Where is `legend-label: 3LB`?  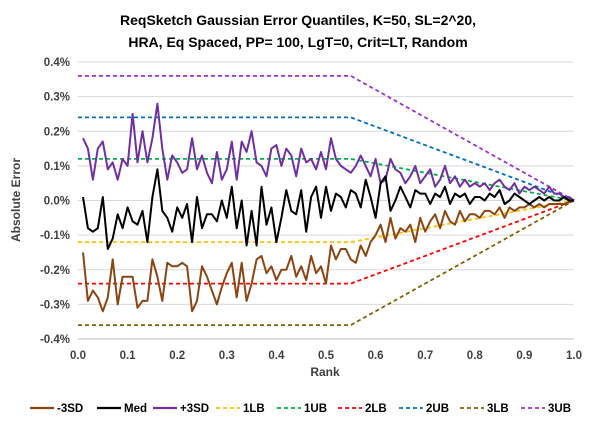
legend-label: 3LB is located at coordinates (498, 409).